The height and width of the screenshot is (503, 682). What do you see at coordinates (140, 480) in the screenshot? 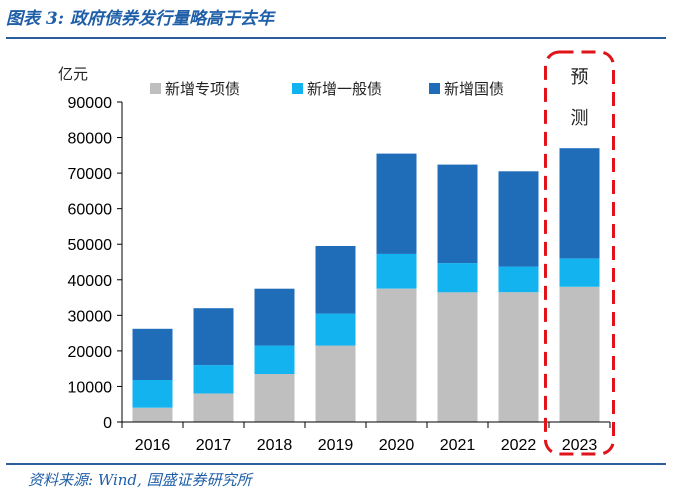
I see `source-note: 资料来源: Wind, 国盛证券研究所` at bounding box center [140, 480].